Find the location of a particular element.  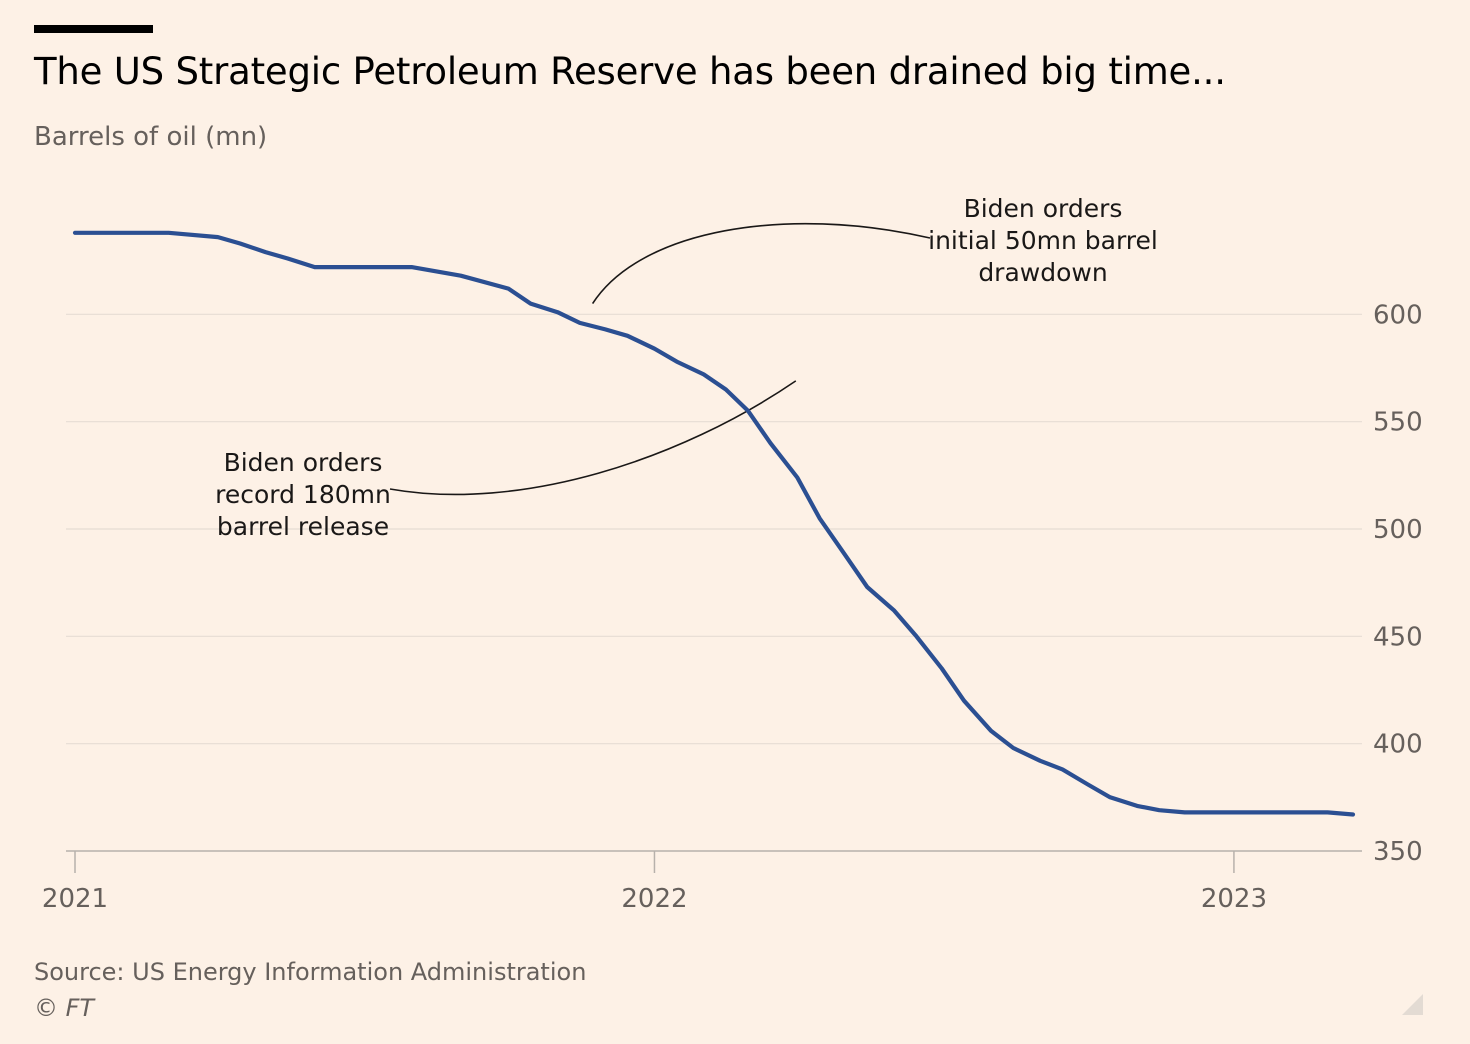

y-tick-label-450: 450 is located at coordinates (1398, 637).